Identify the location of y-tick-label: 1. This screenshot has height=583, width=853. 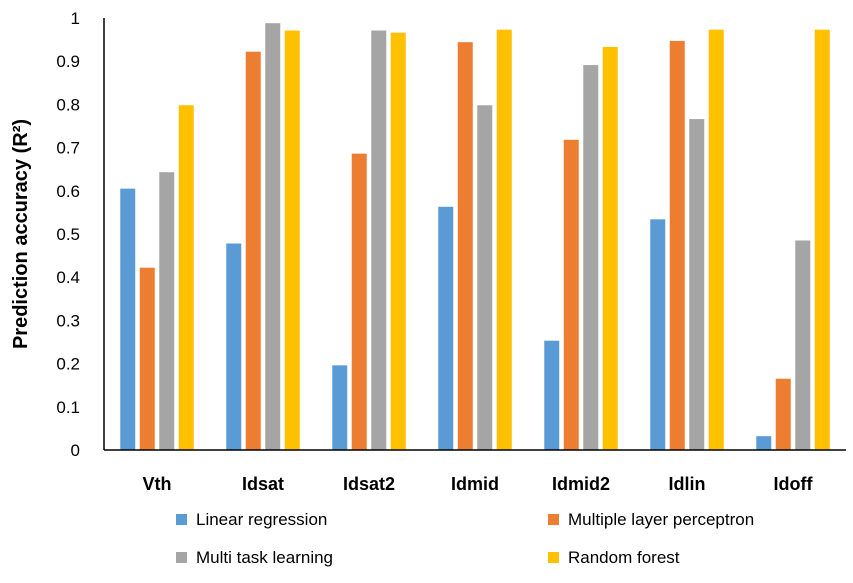
(75, 18).